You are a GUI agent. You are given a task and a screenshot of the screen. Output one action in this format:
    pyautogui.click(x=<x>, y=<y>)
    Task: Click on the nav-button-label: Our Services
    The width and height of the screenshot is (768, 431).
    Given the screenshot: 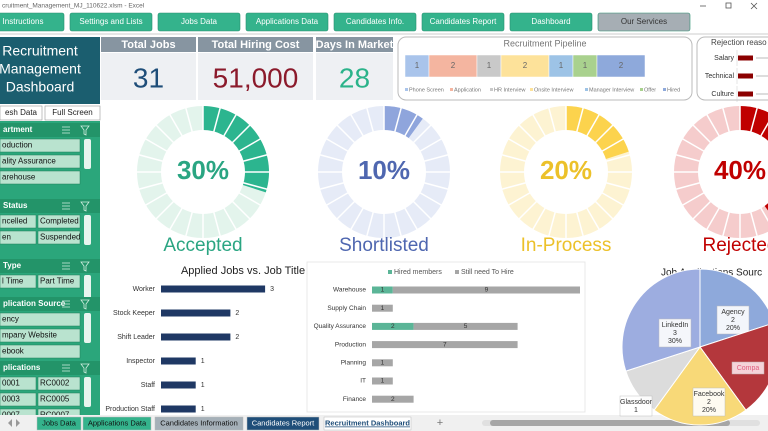 What is the action you would take?
    pyautogui.click(x=644, y=21)
    